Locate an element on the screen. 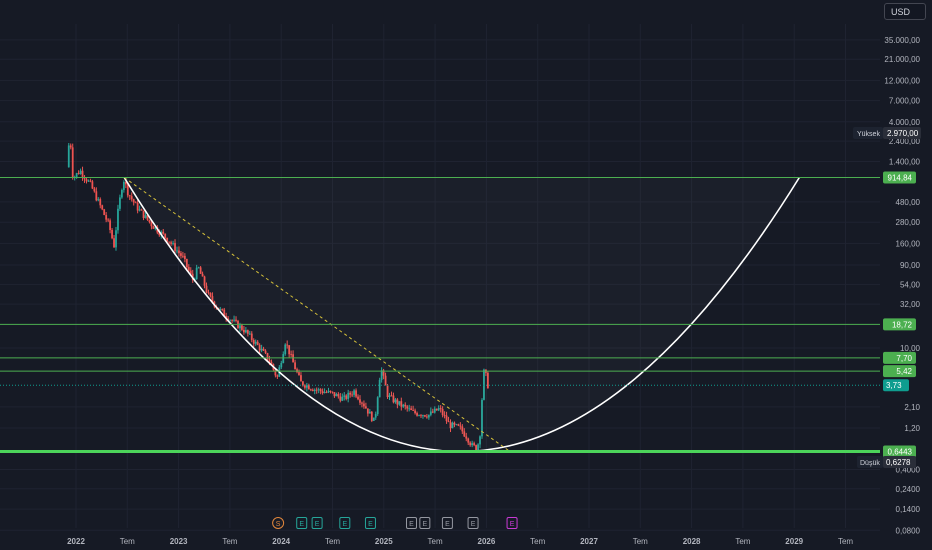  level-label: 914,84 is located at coordinates (900, 178).